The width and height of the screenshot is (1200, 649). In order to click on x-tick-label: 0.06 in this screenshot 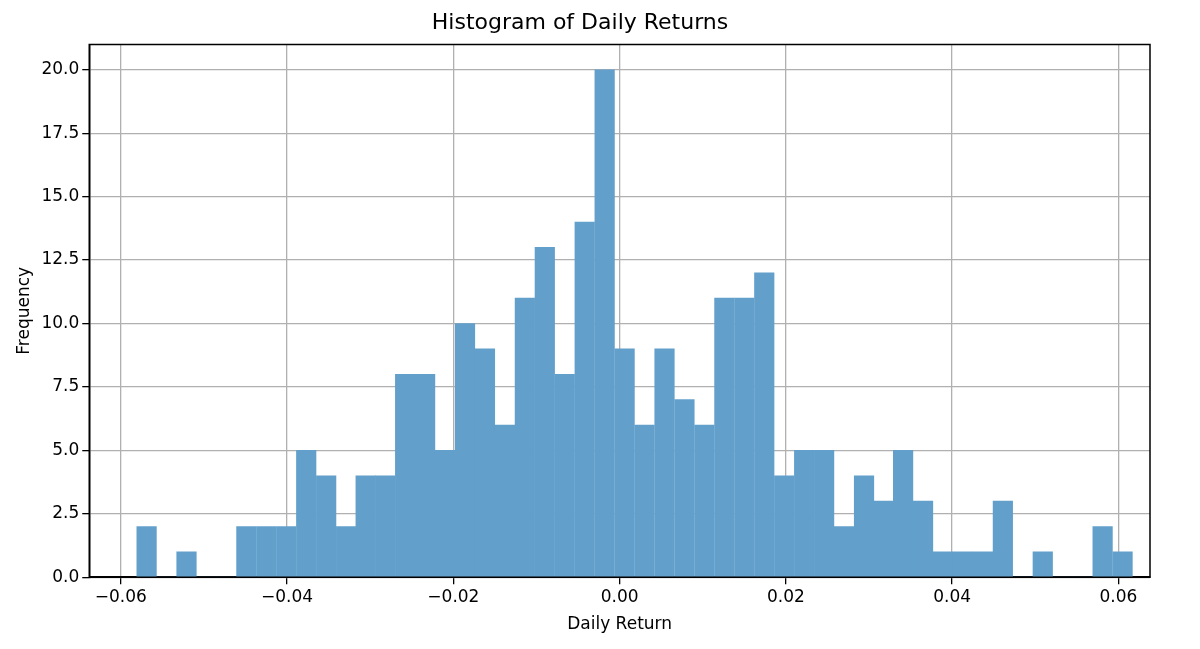, I will do `click(1118, 595)`.